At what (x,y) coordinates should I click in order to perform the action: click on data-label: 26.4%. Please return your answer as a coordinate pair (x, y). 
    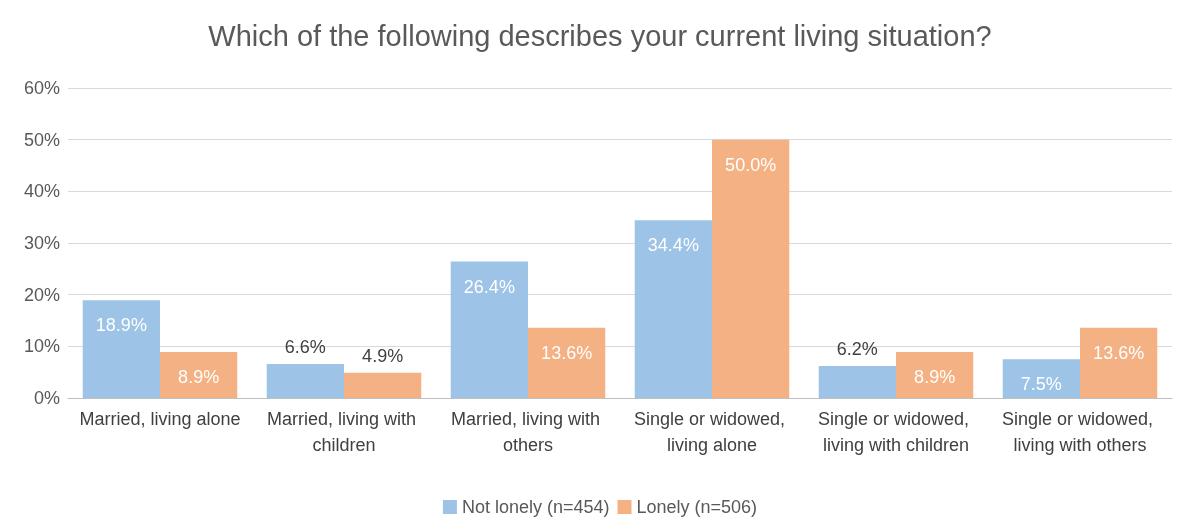
    Looking at the image, I should click on (489, 286).